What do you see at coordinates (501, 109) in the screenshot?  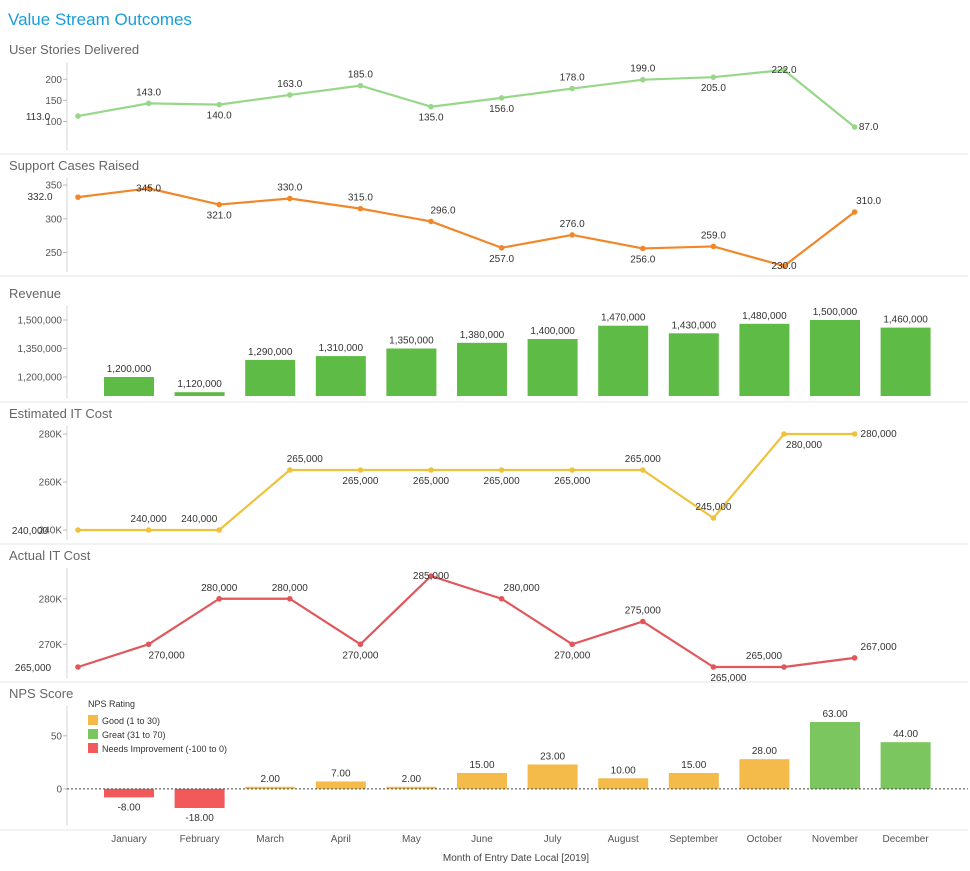 I see `data-label: 156.0` at bounding box center [501, 109].